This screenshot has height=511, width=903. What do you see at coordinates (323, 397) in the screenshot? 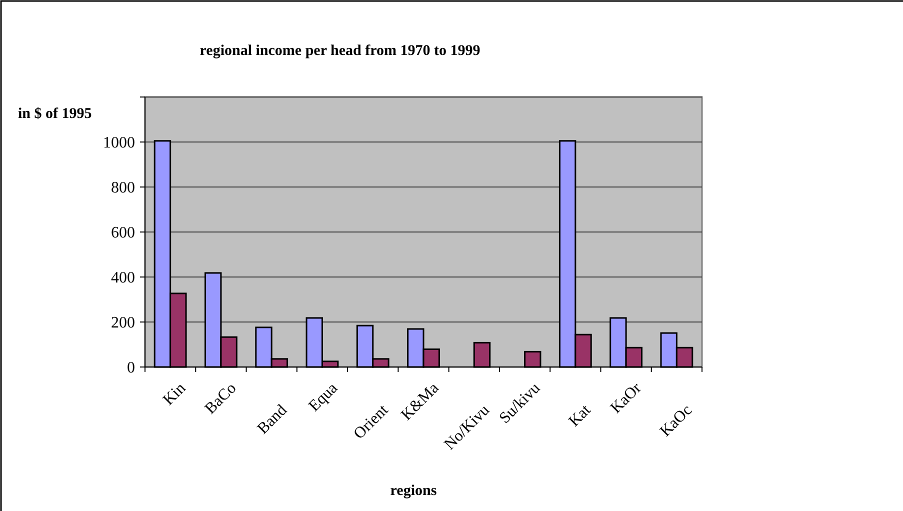
I see `x-tick-label: Equa` at bounding box center [323, 397].